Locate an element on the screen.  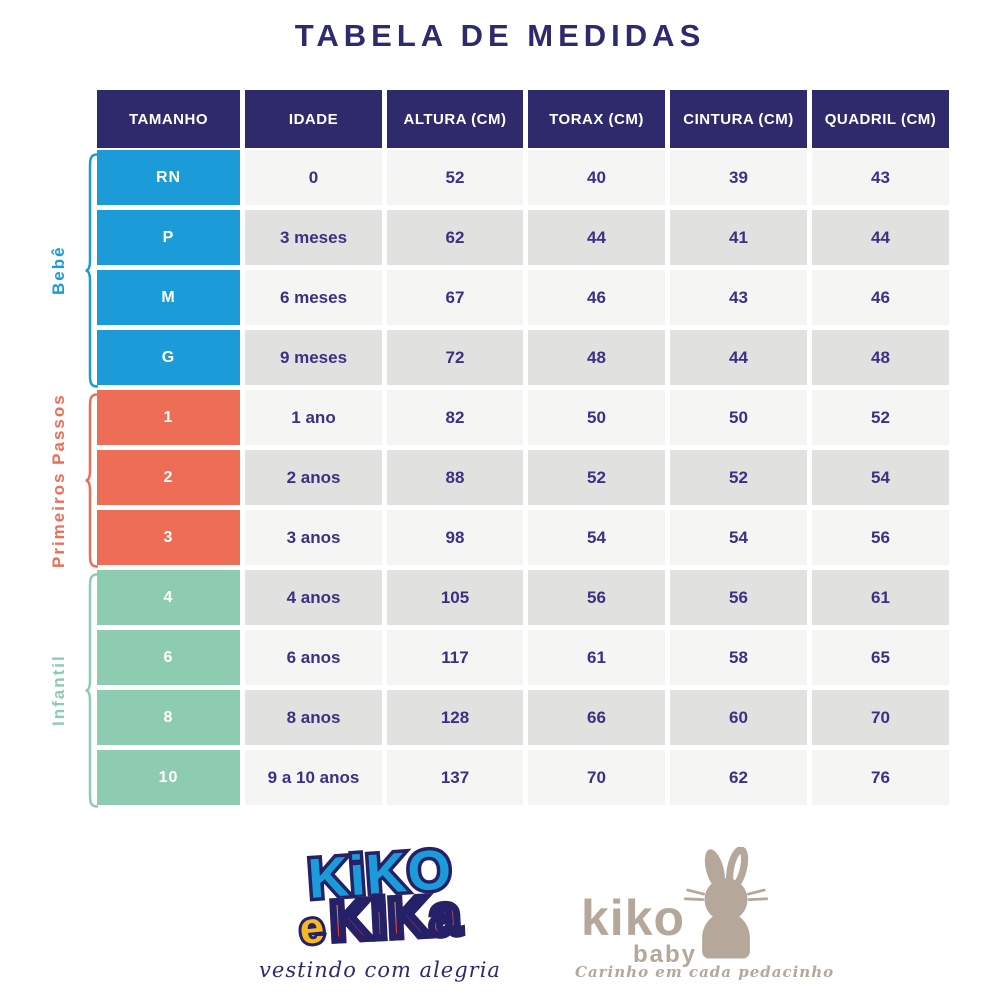
data-cell: 40 is located at coordinates (596, 177).